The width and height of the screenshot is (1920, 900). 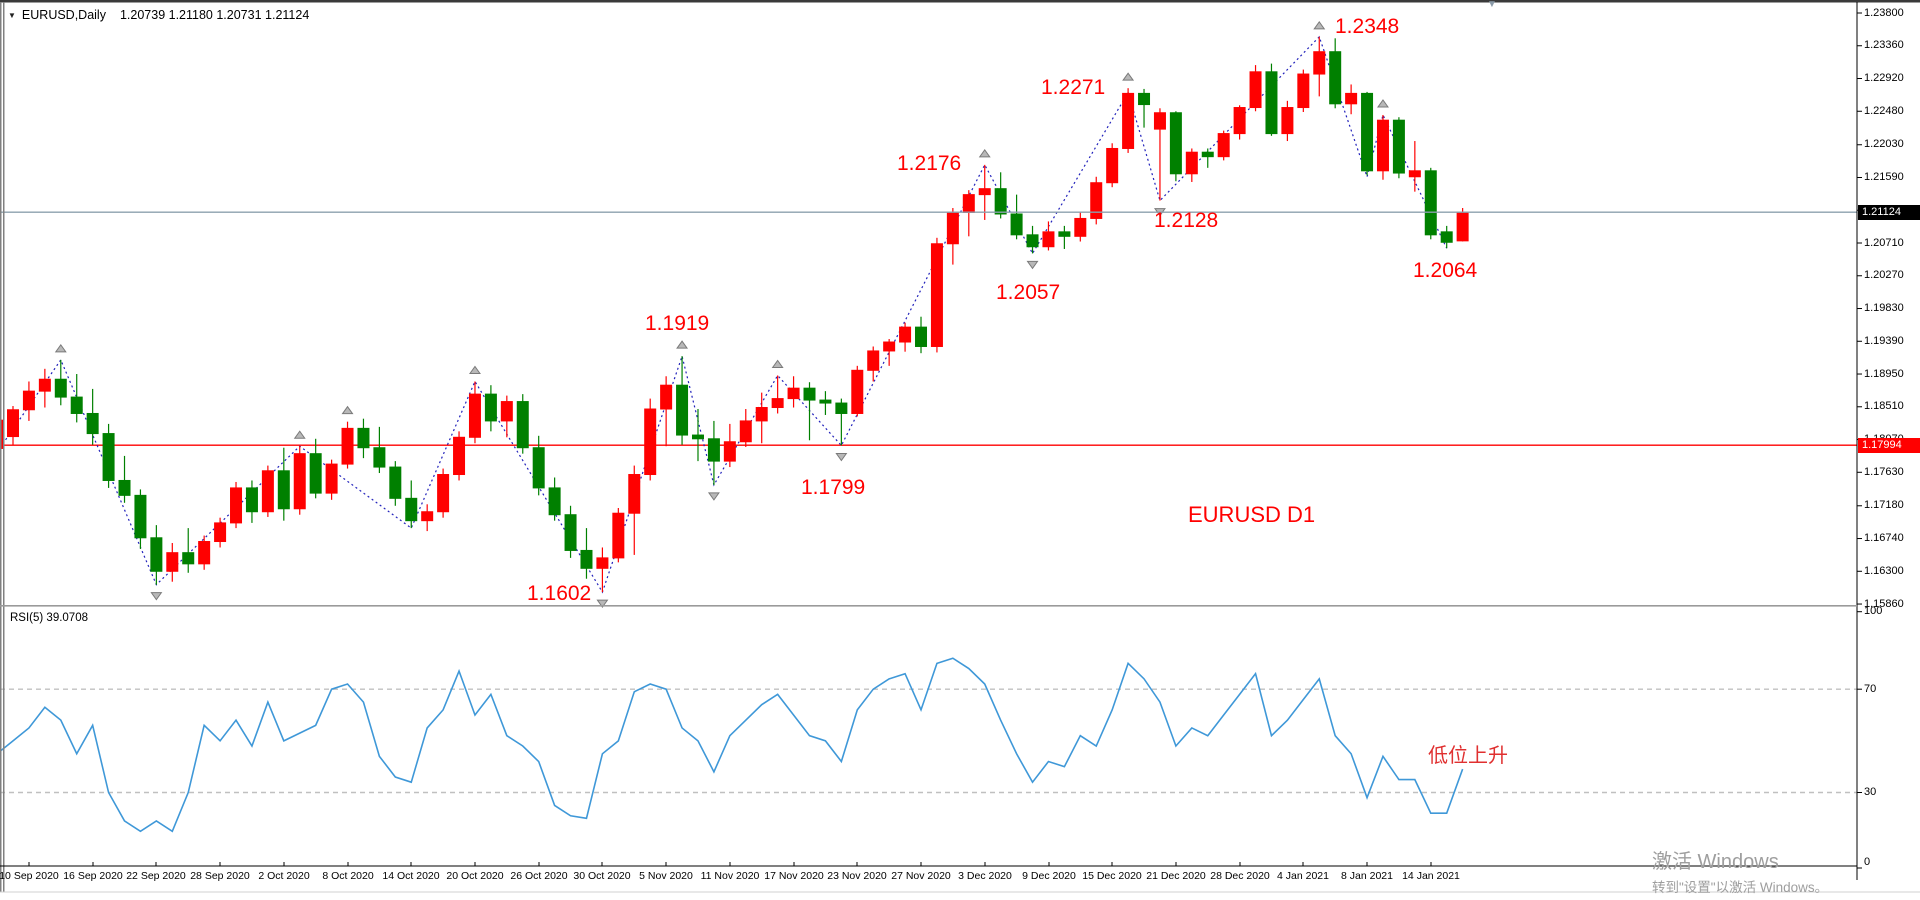 What do you see at coordinates (1445, 270) in the screenshot?
I see `swing-price-label: 1.2064` at bounding box center [1445, 270].